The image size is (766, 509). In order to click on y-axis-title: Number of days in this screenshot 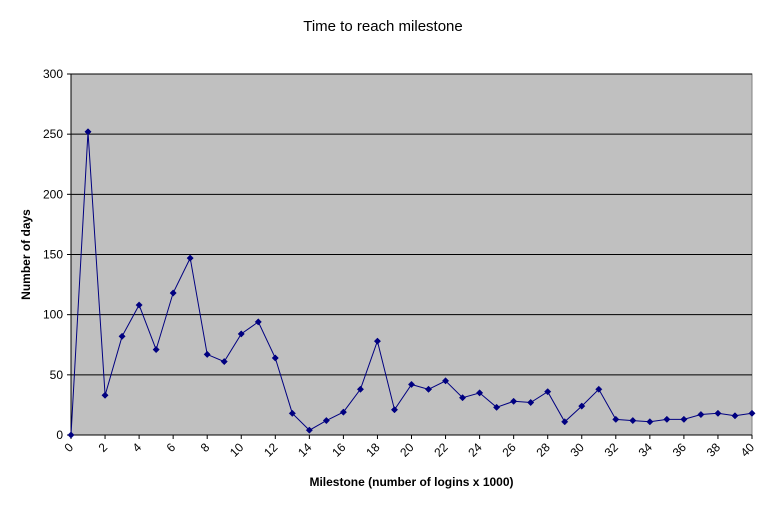, I will do `click(26, 254)`.